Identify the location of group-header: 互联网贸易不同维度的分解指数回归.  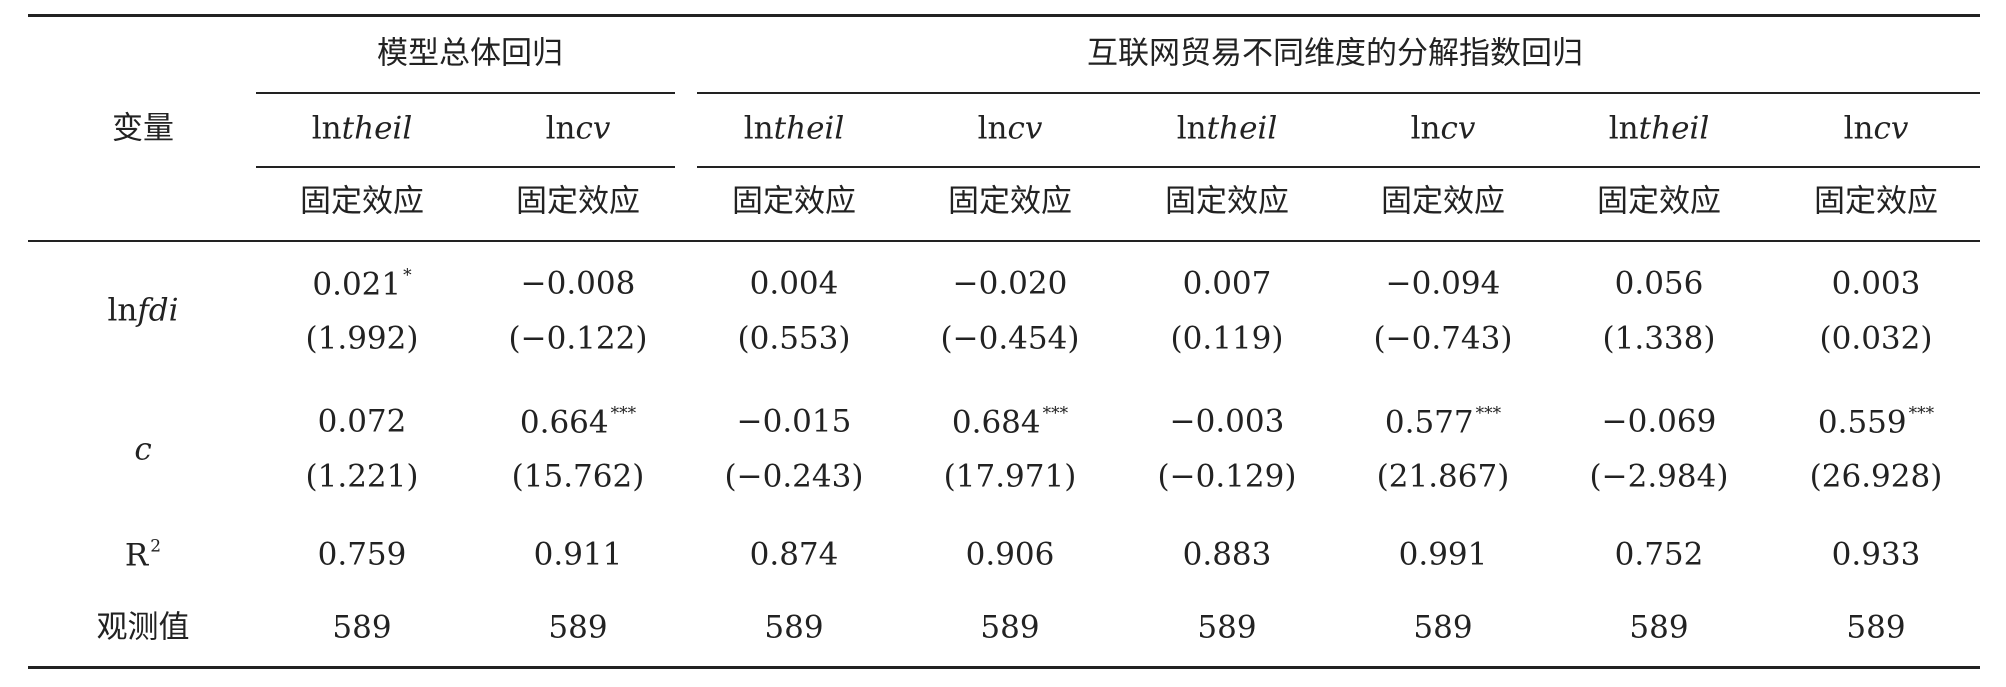
(1335, 54).